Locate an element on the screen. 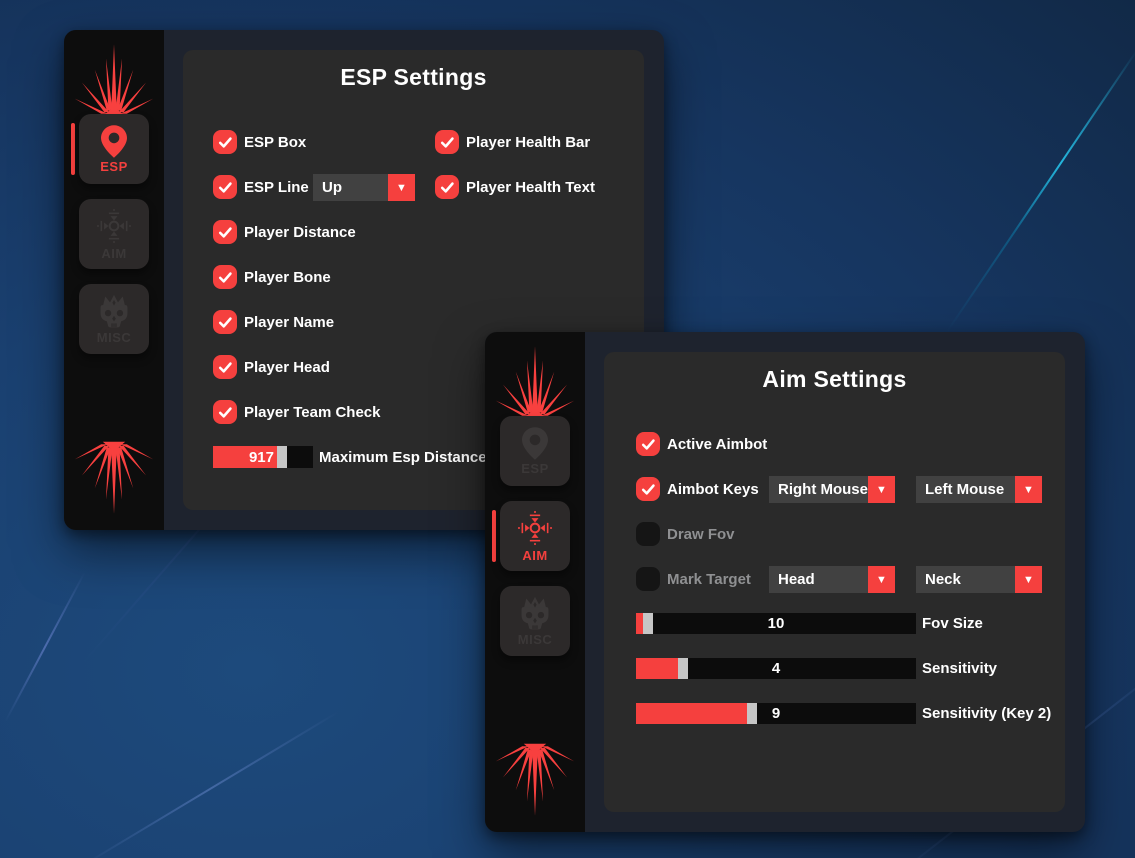 The image size is (1135, 858). panel-title: ESP Settings is located at coordinates (413, 77).